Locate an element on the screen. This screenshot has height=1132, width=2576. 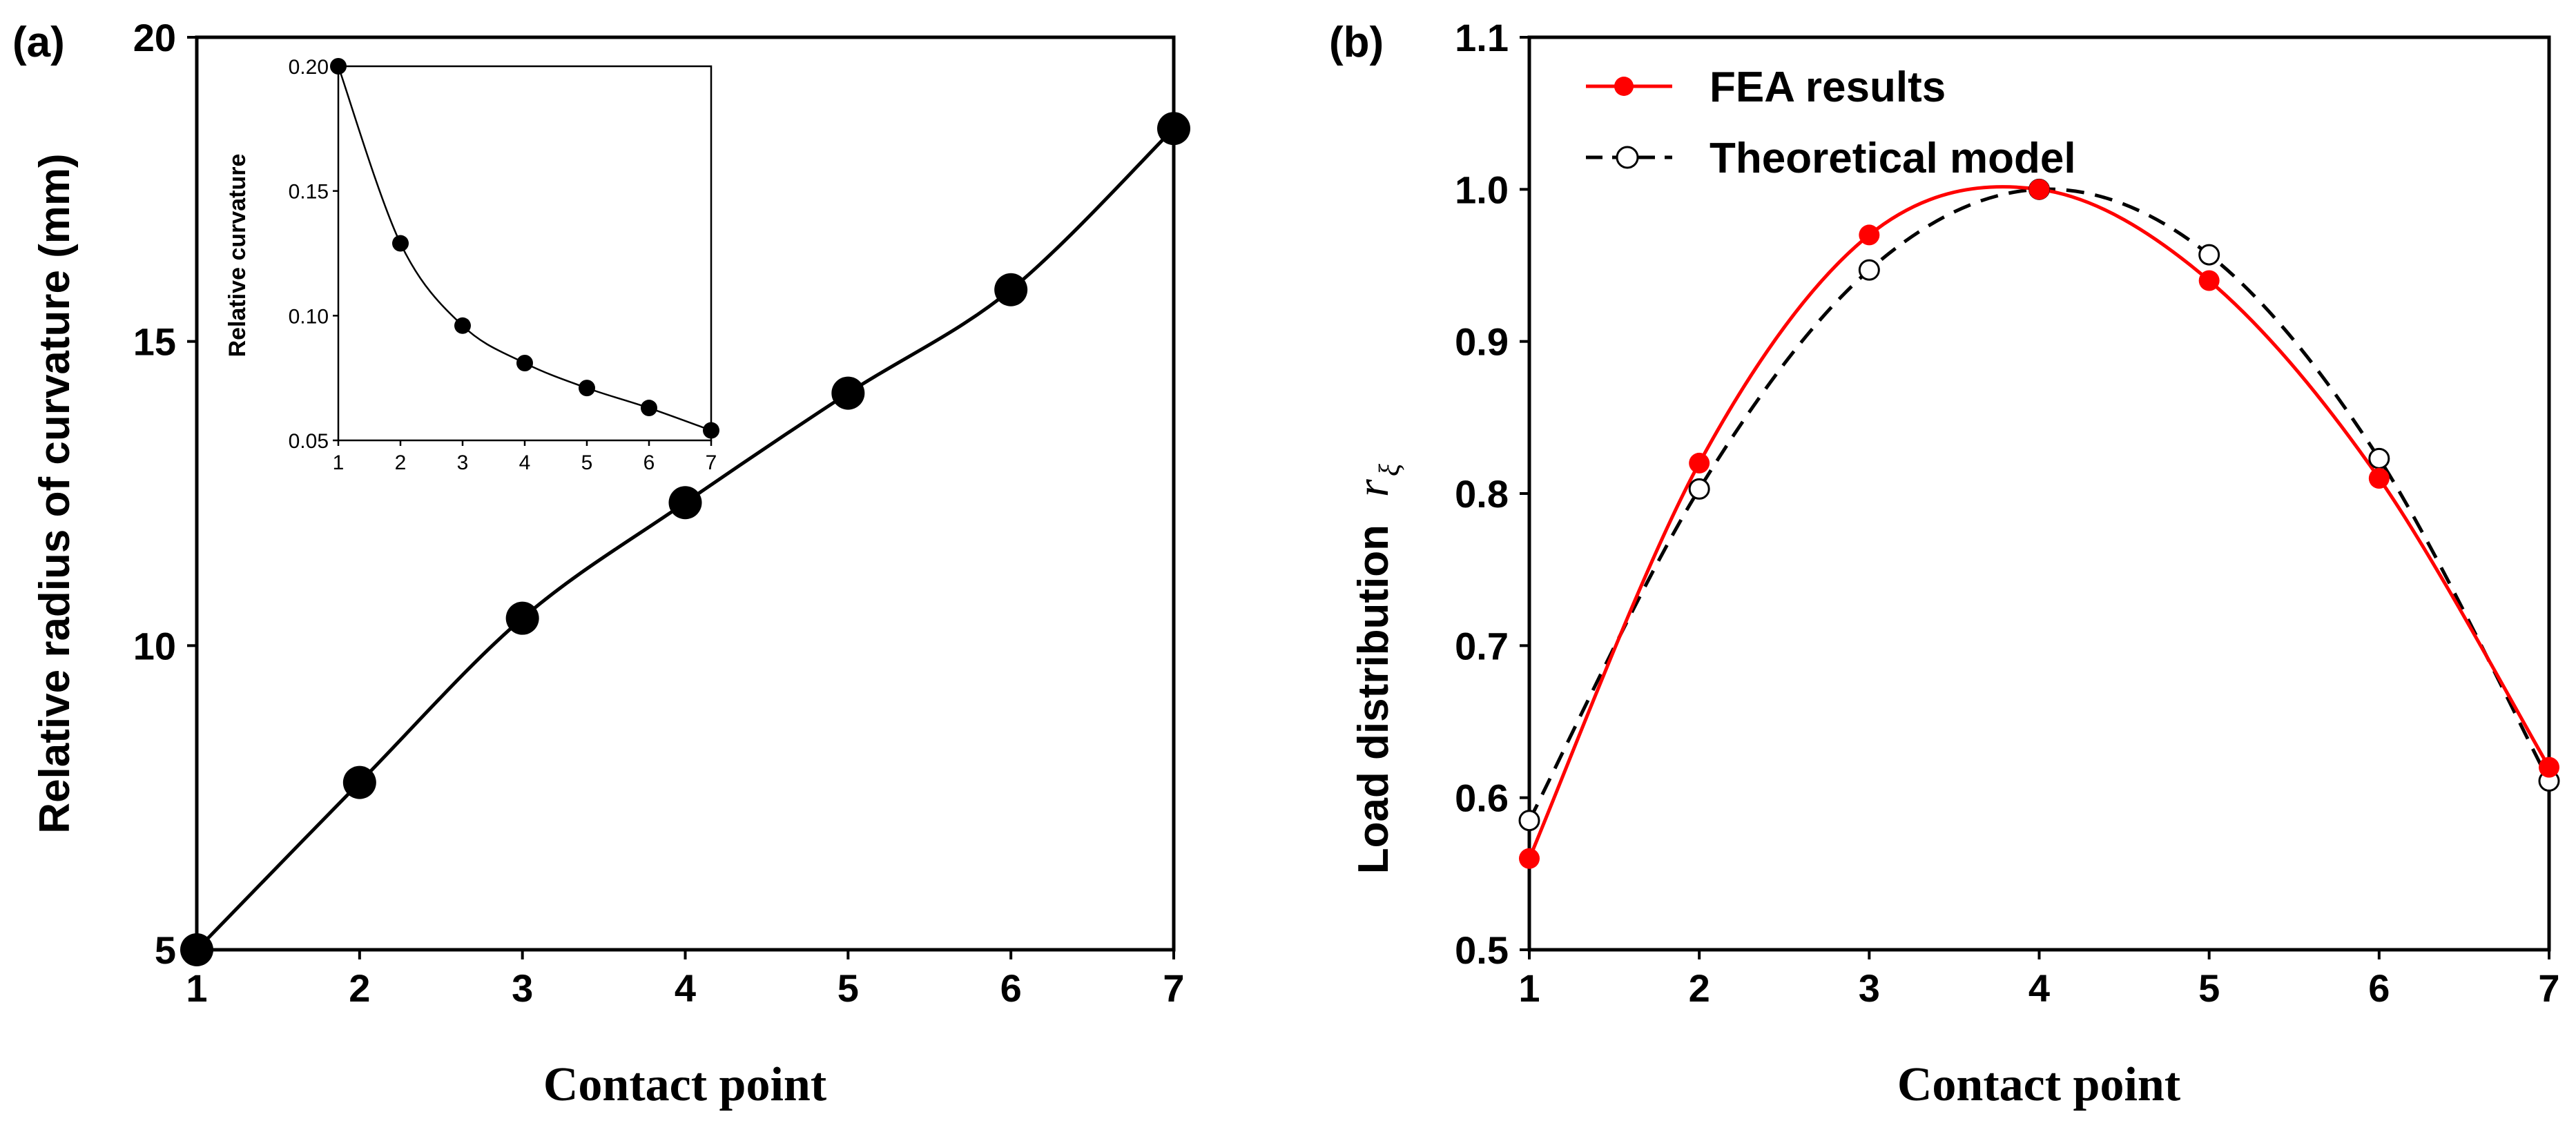
panel-b-x-tick-label: 6 is located at coordinates (2379, 988).